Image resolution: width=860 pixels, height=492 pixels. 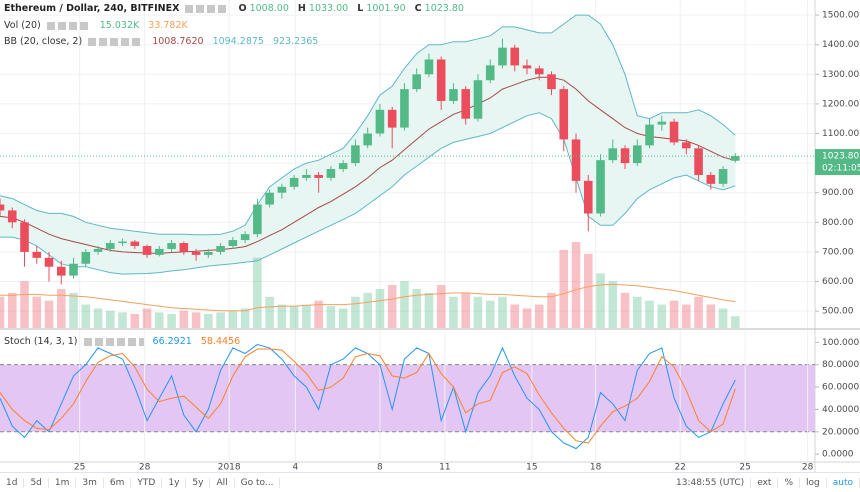 What do you see at coordinates (90, 482) in the screenshot?
I see `range-button: 3m` at bounding box center [90, 482].